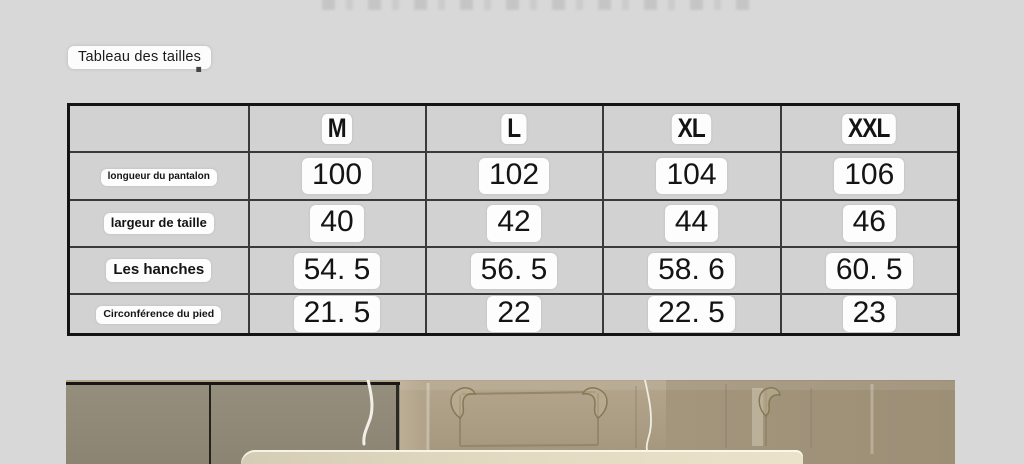 The height and width of the screenshot is (464, 1024). I want to click on size-col-header-xxl: XXL, so click(869, 128).